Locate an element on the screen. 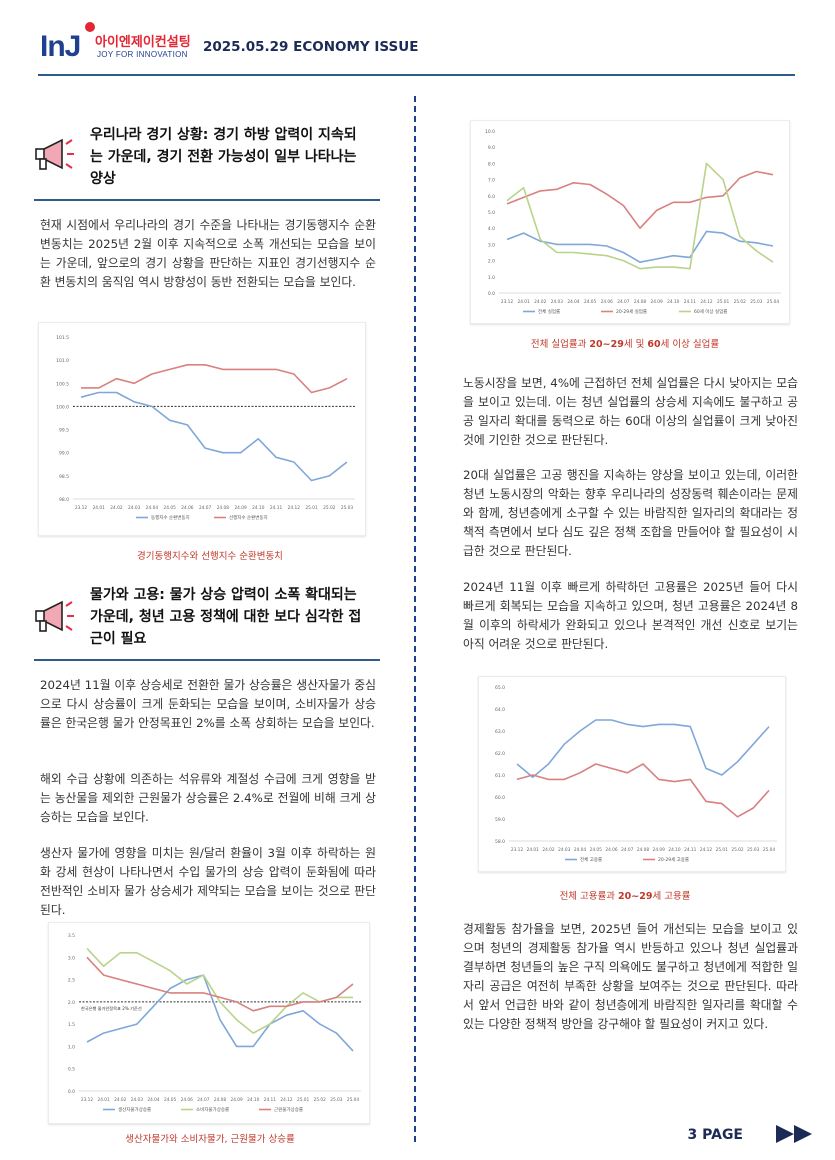 The width and height of the screenshot is (835, 1160). y-tick-label: 59.0 is located at coordinates (500, 820).